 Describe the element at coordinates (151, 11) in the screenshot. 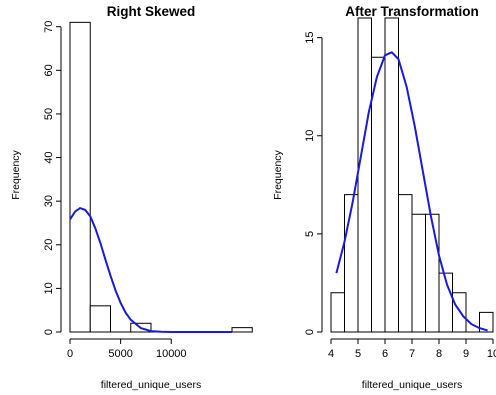

I see `chart-title: Right Skewed` at that location.